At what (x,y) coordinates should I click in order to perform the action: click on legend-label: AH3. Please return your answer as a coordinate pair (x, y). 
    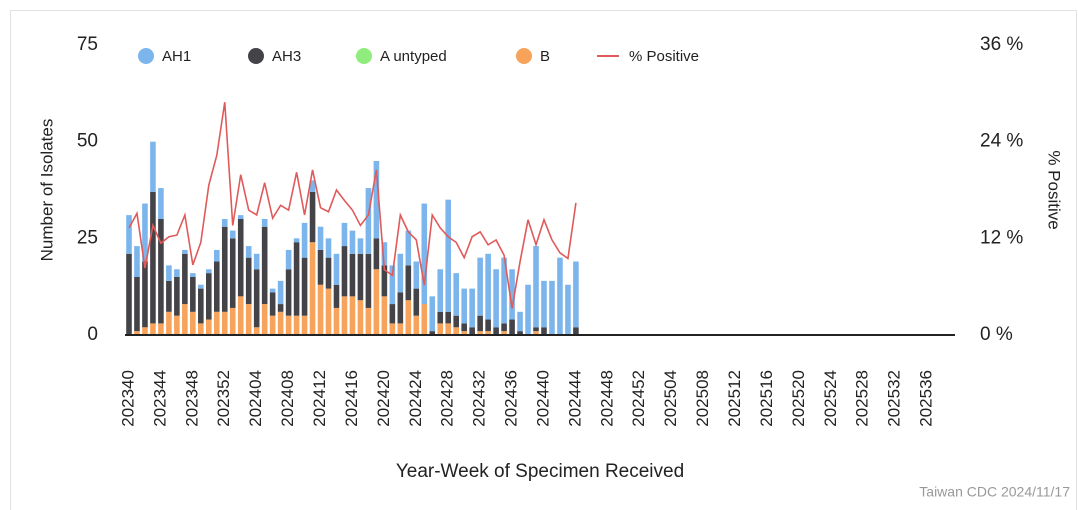
    Looking at the image, I should click on (286, 56).